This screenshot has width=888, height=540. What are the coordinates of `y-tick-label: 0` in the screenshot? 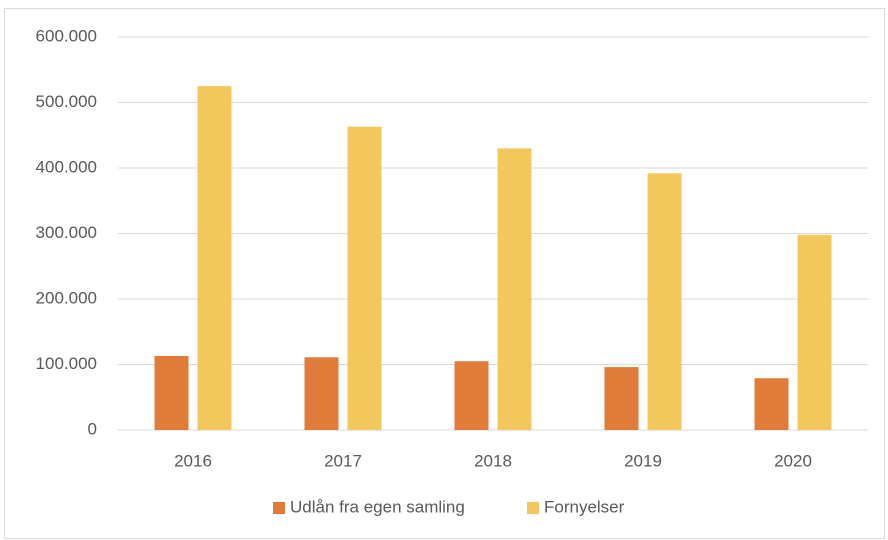 It's located at (92, 428).